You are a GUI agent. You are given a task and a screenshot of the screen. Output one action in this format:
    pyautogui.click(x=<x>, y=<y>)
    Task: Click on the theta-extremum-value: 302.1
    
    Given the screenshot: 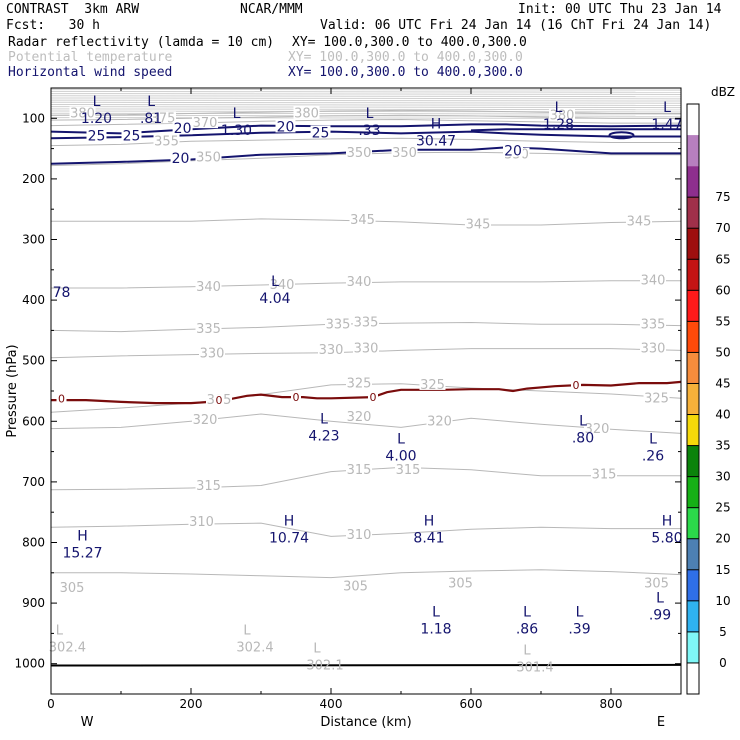 What is the action you would take?
    pyautogui.click(x=324, y=666)
    